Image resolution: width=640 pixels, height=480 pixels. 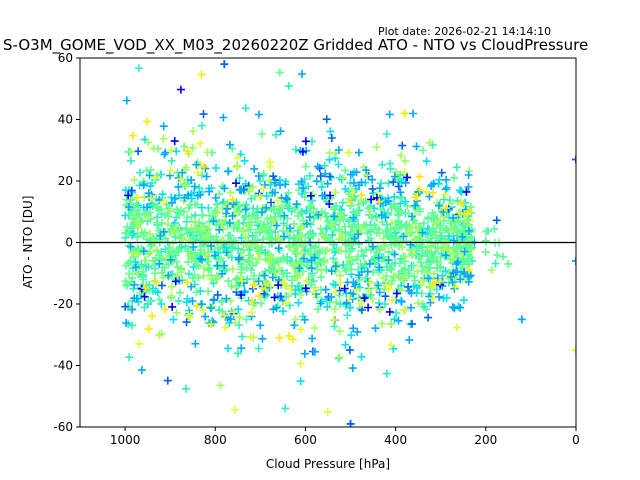 What do you see at coordinates (63, 427) in the screenshot?
I see `y-tick-label: -60` at bounding box center [63, 427].